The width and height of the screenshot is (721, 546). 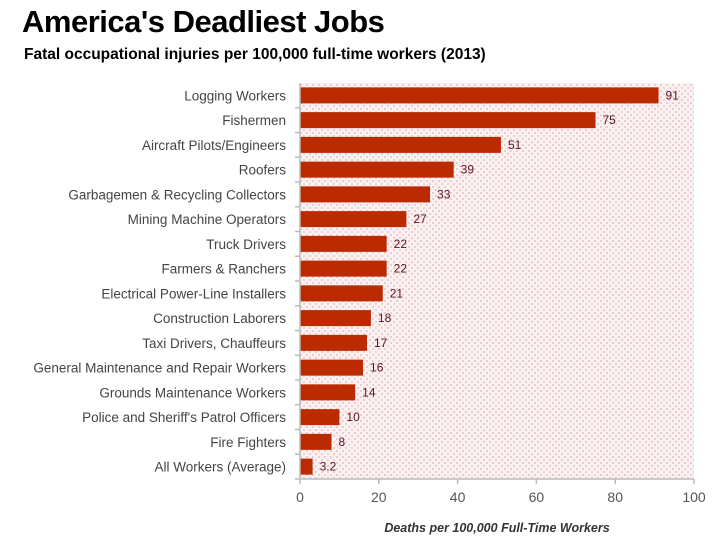 I want to click on data-label: 14, so click(x=369, y=392).